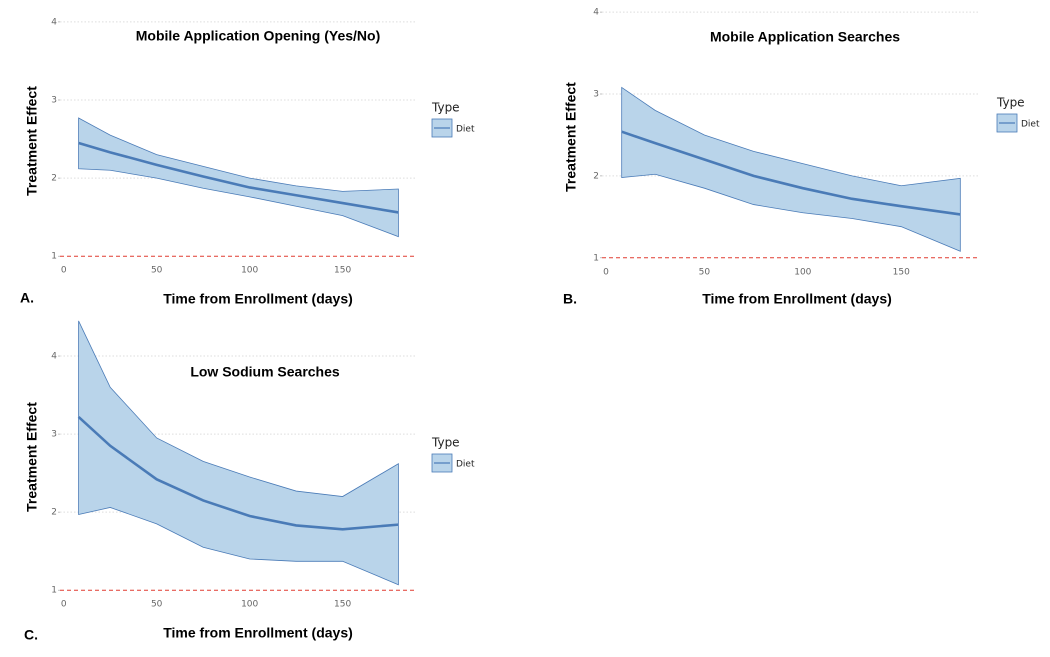  What do you see at coordinates (27, 298) in the screenshot?
I see `panel-label: A.` at bounding box center [27, 298].